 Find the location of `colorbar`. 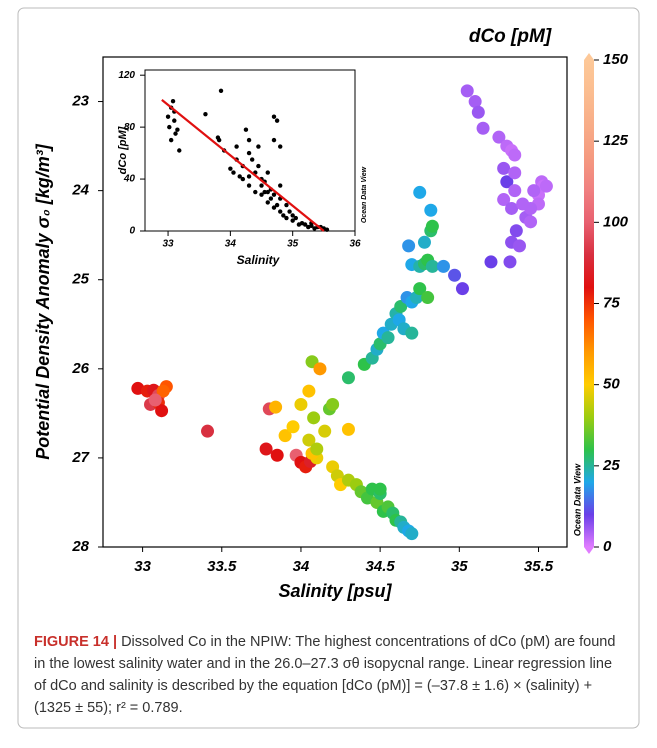

colorbar is located at coordinates (589, 303).